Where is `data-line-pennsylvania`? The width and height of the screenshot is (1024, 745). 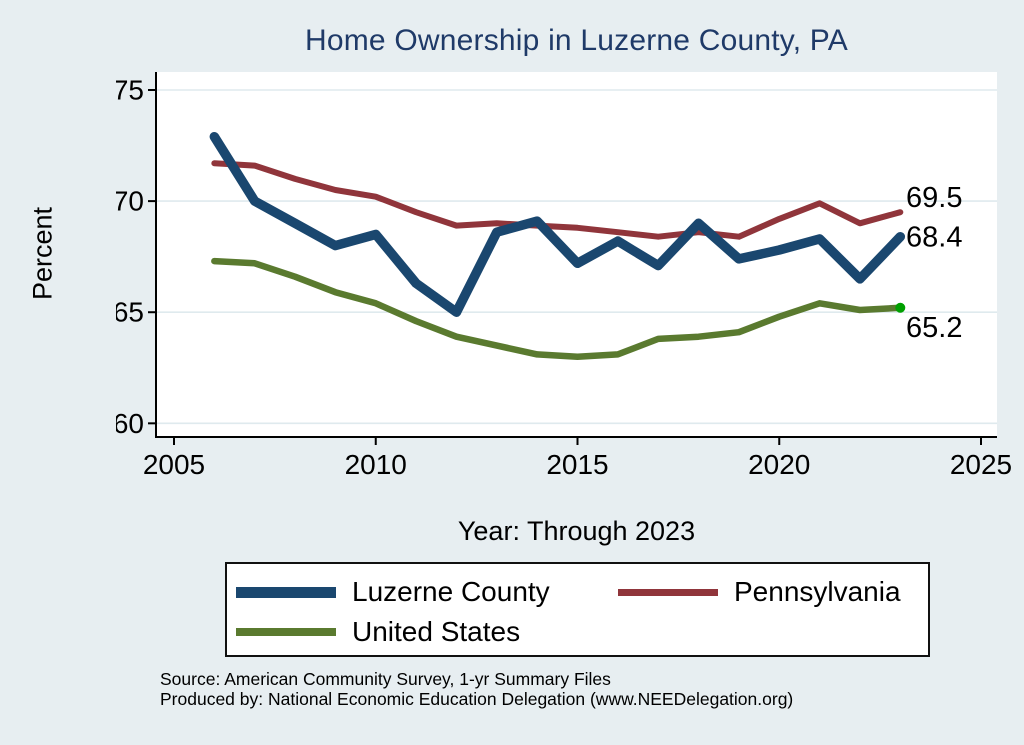 data-line-pennsylvania is located at coordinates (557, 200).